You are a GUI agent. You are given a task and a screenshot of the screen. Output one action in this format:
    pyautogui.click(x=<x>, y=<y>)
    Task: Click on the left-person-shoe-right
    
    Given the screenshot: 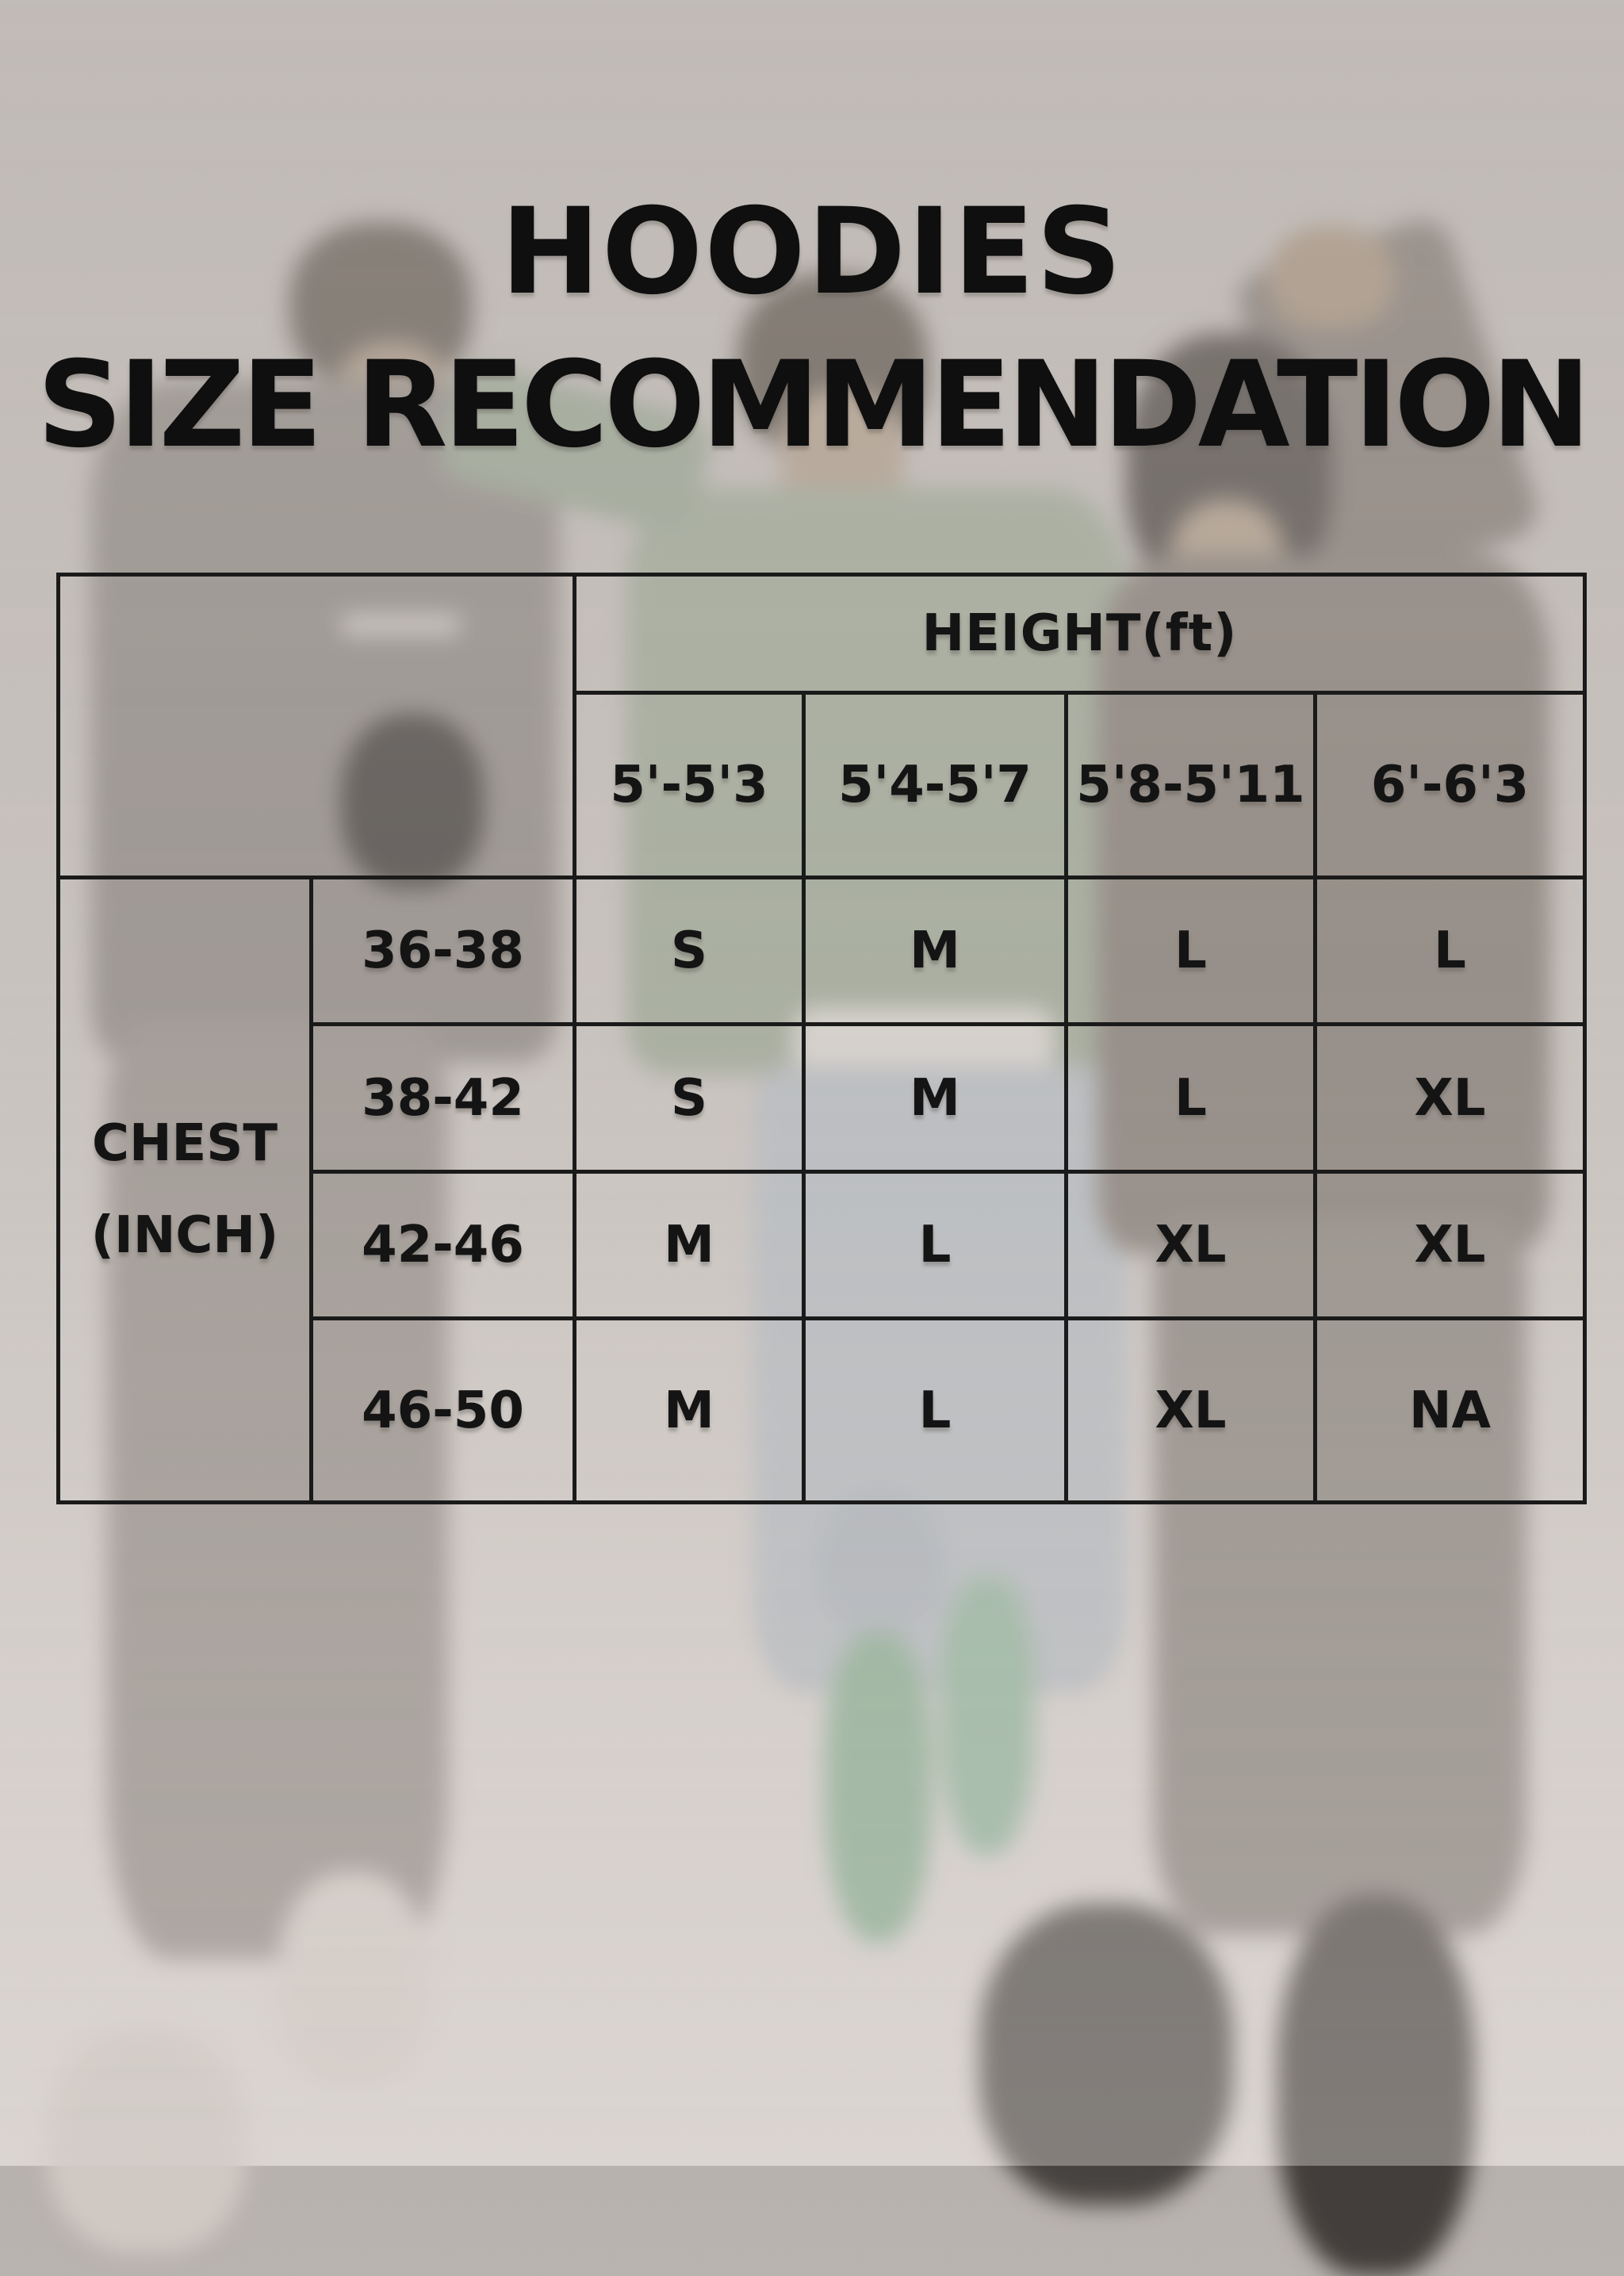 What is the action you would take?
    pyautogui.click(x=353, y=1979)
    